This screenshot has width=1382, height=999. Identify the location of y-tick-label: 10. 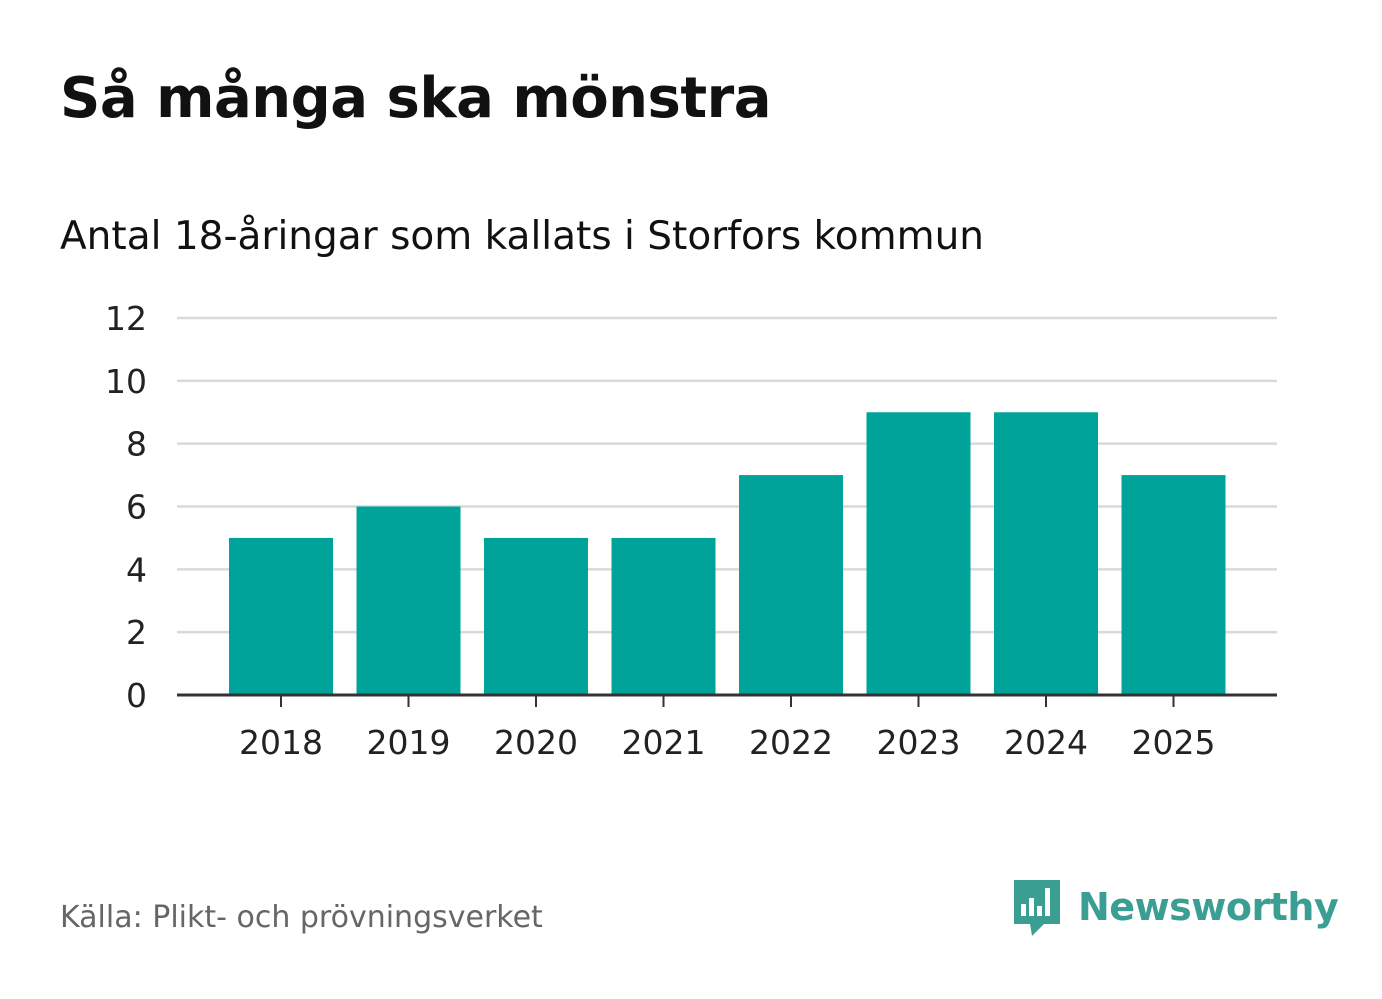
(126, 381).